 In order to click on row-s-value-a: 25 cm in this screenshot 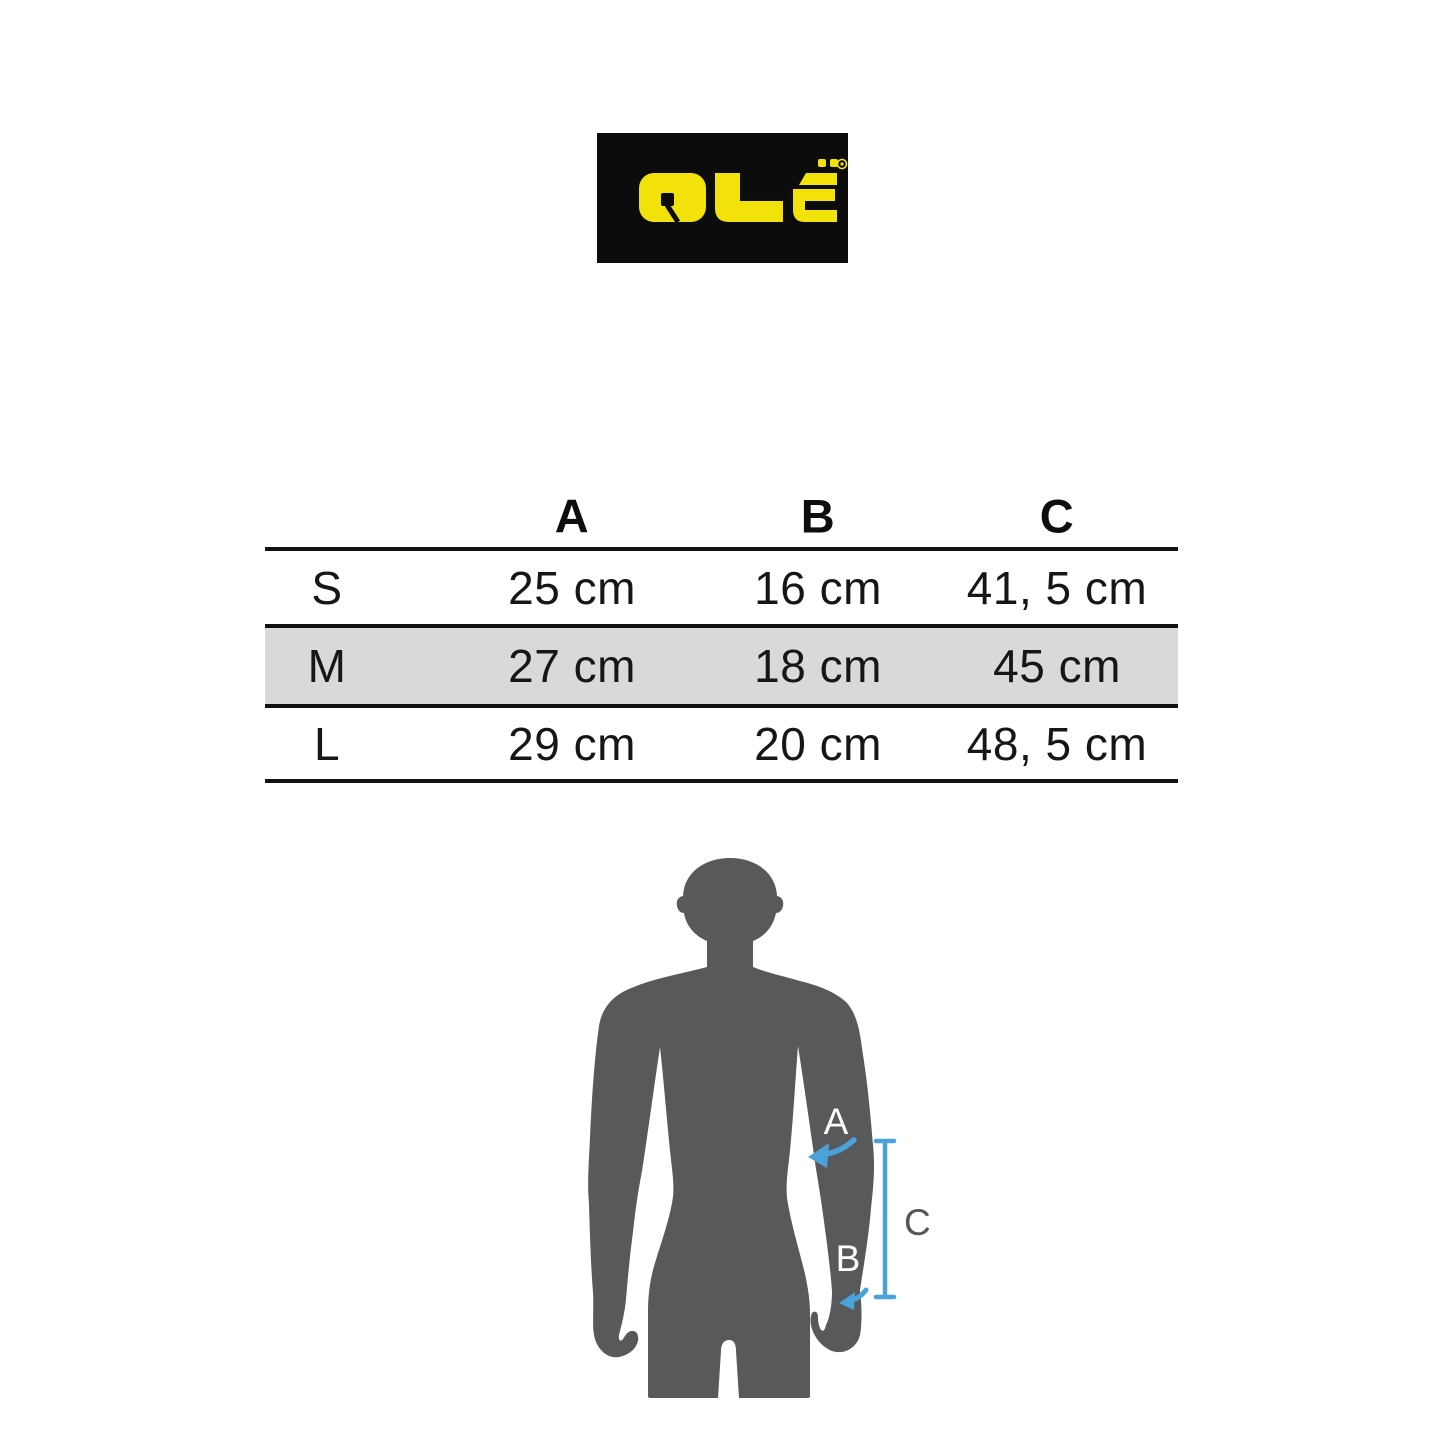, I will do `click(572, 587)`.